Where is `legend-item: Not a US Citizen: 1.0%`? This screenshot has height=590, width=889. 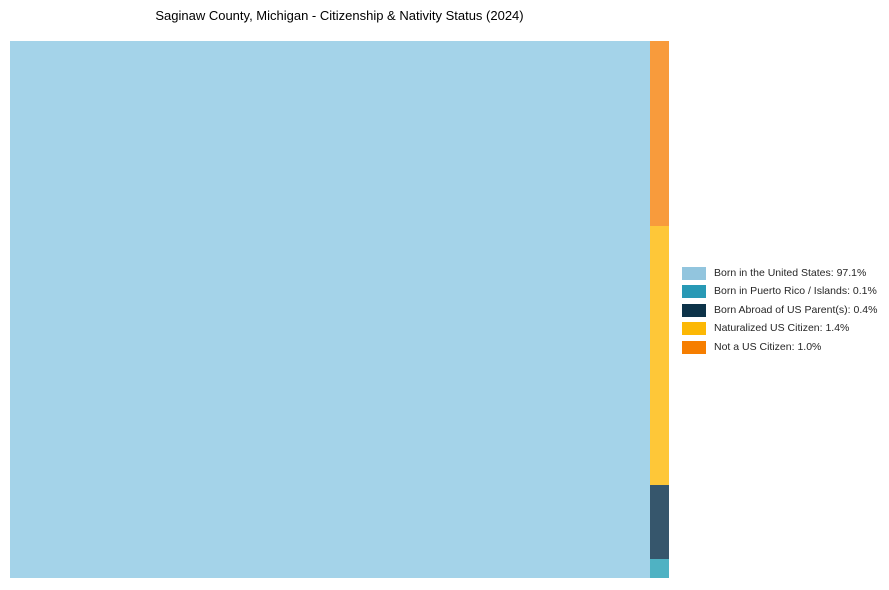
legend-item: Not a US Citizen: 1.0% is located at coordinates (779, 347).